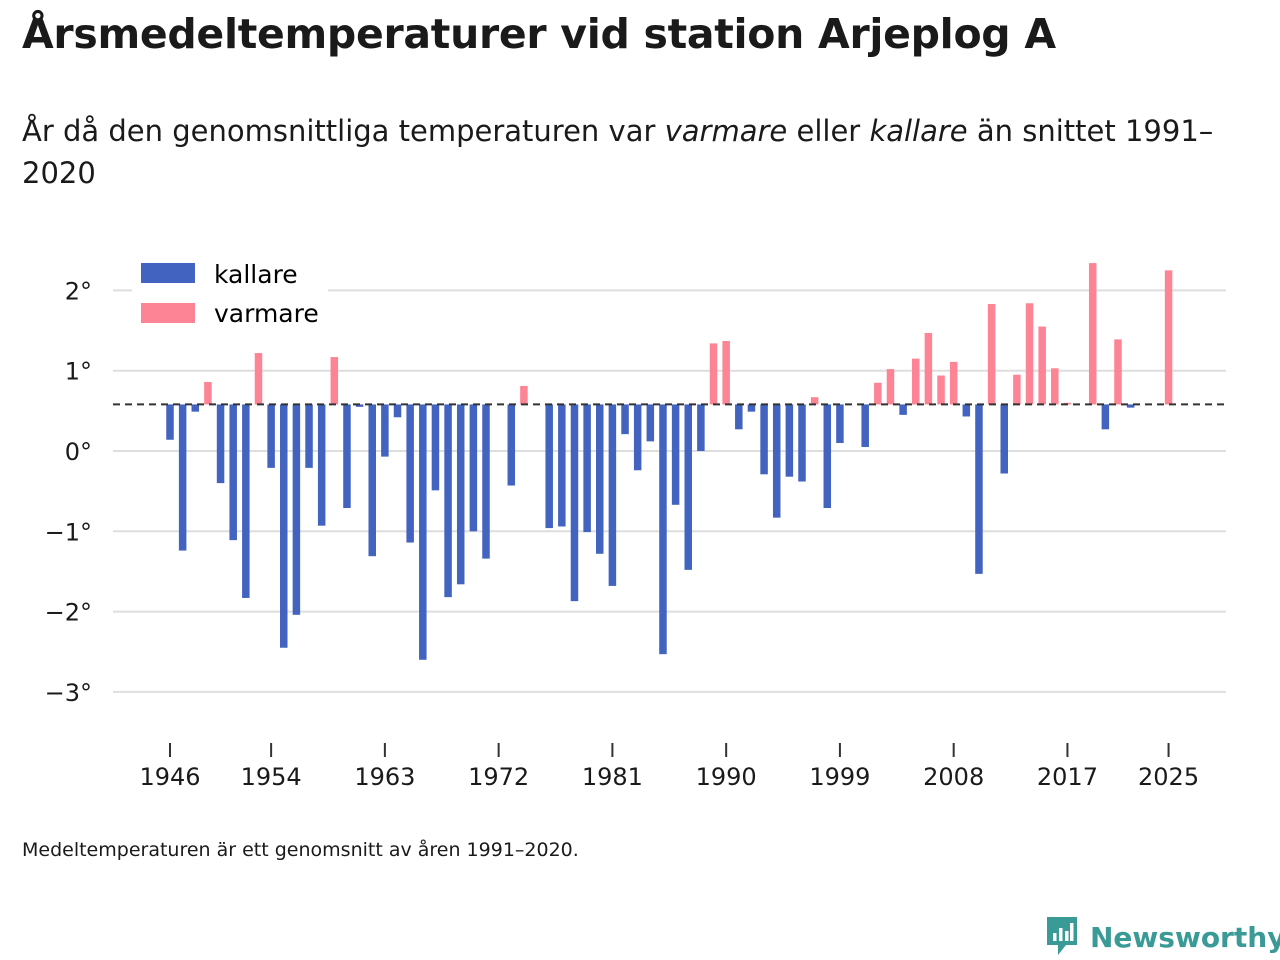 The image size is (1280, 960). Describe the element at coordinates (397, 411) in the screenshot. I see `bar-1964` at that location.